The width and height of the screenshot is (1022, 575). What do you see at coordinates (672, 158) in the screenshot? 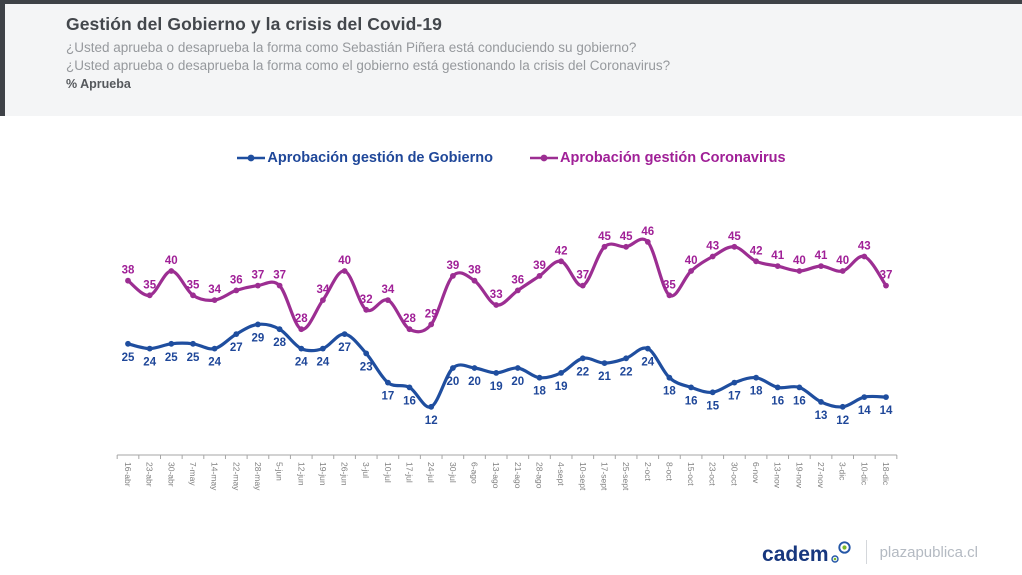
I see `legend-label-coronavirus: Aprobación gestión Coronavirus` at bounding box center [672, 158].